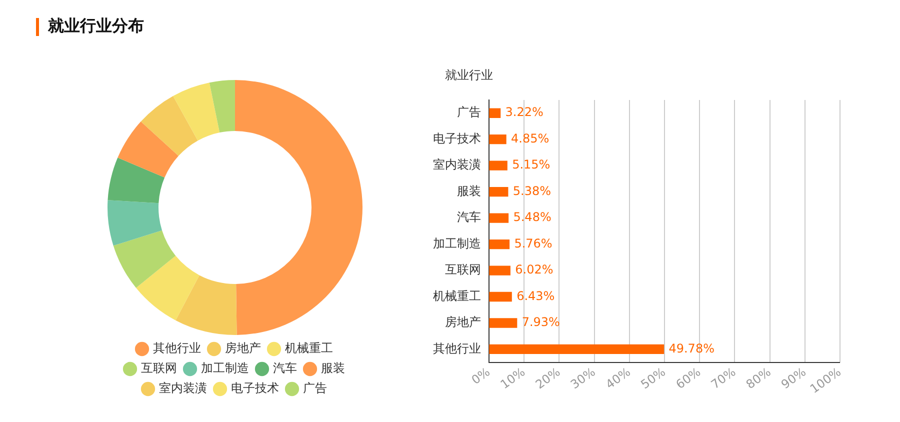 The image size is (900, 422). Describe the element at coordinates (469, 75) in the screenshot. I see `y-axis-title: 就业行业` at that location.